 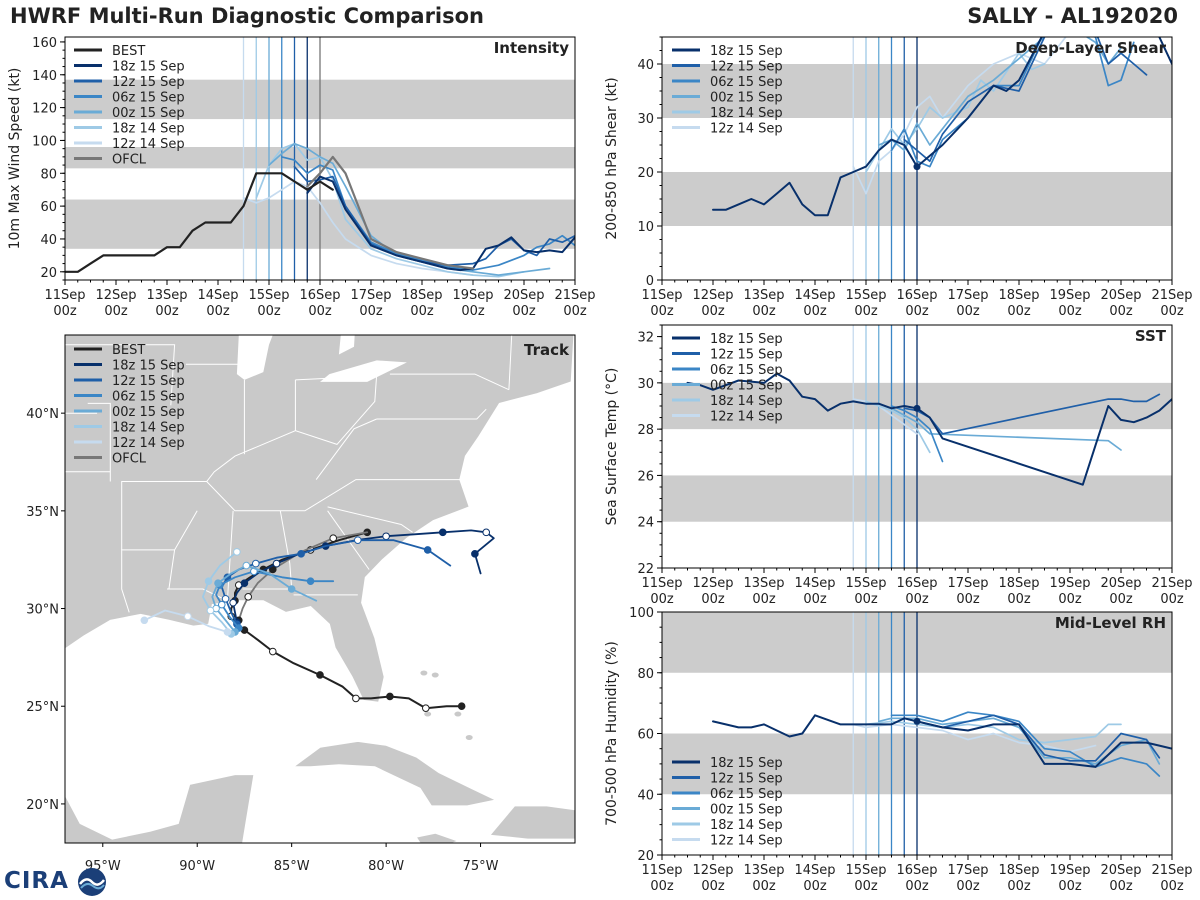 I want to click on track-series-06z-15-sep, so click(x=275, y=599).